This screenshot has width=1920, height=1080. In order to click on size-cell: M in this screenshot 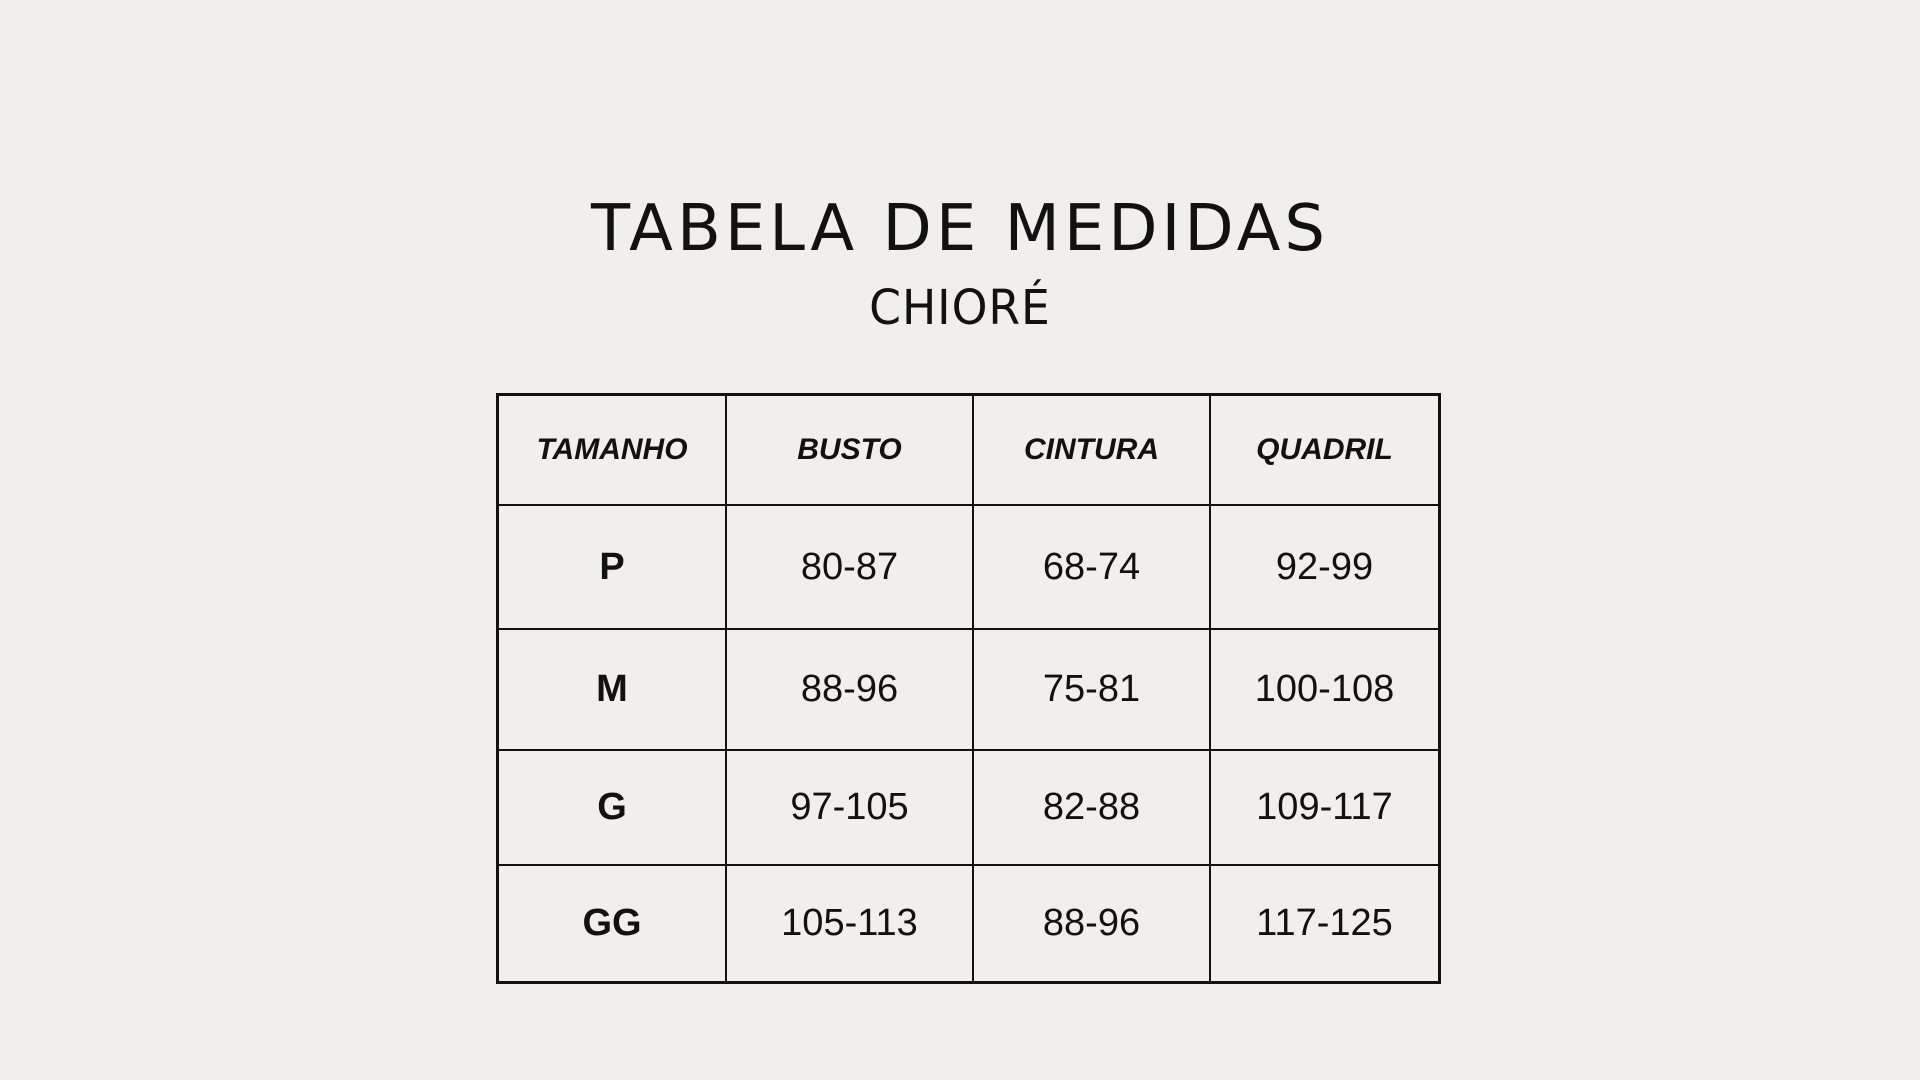, I will do `click(611, 689)`.